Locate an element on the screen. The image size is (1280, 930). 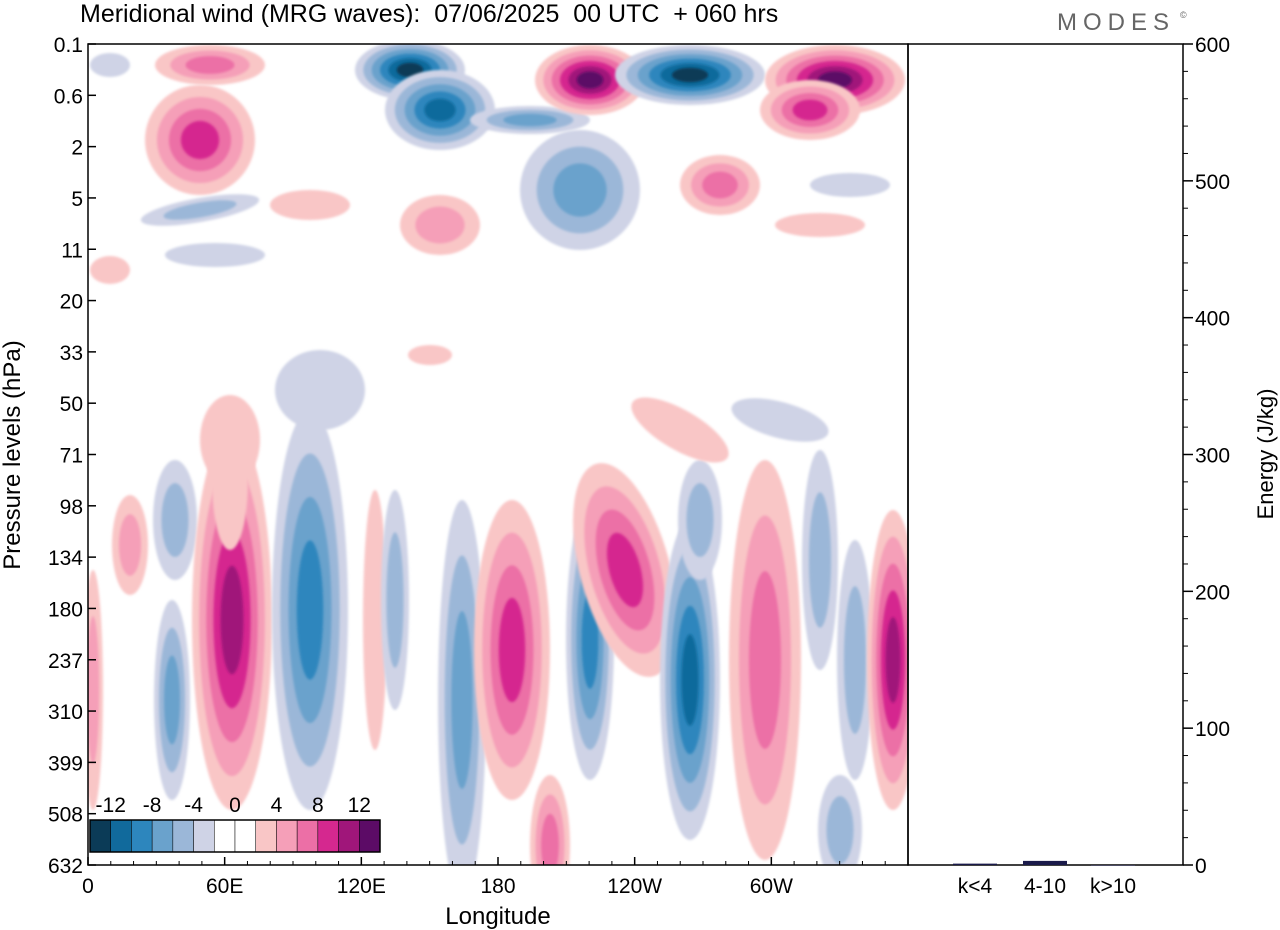
energy-category-label: k>10 is located at coordinates (1113, 886).